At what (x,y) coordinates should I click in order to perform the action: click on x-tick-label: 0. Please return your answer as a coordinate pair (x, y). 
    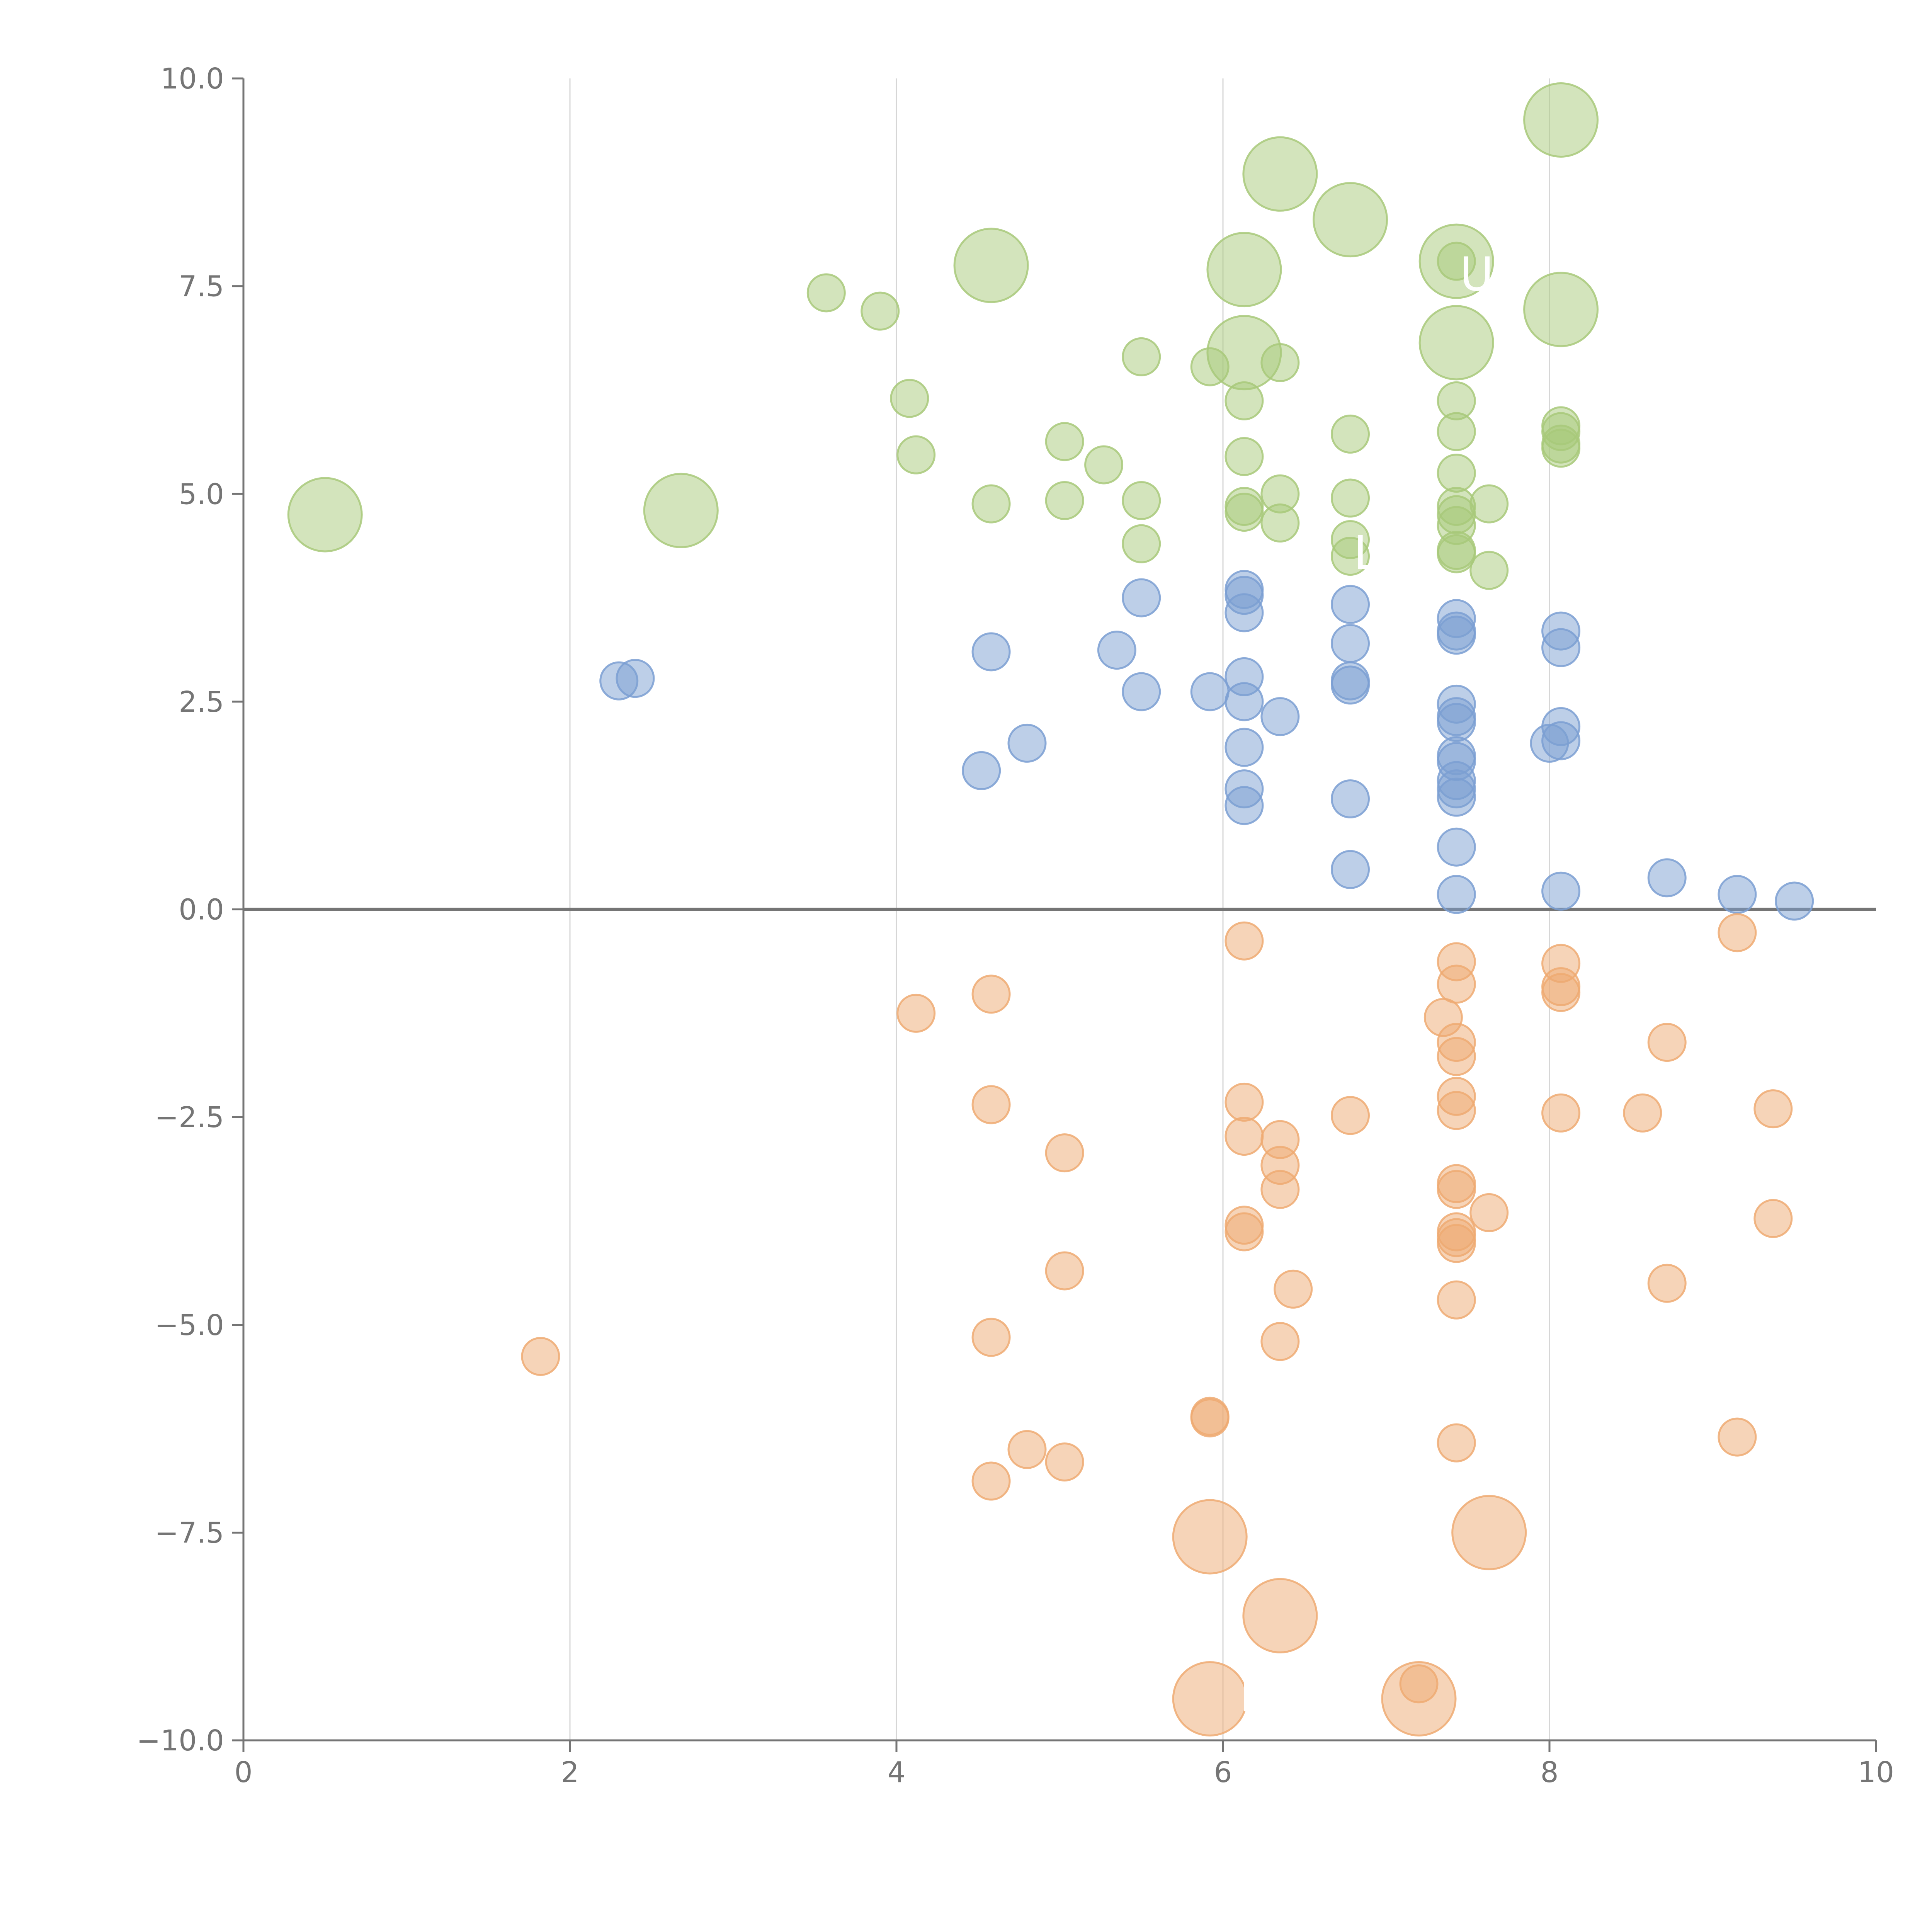
    Looking at the image, I should click on (243, 1772).